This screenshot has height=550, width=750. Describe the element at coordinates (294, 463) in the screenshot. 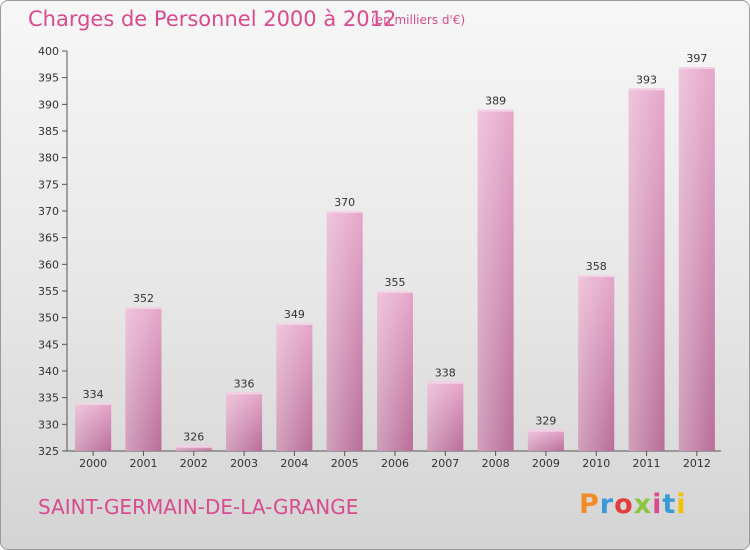

I see `x-tick-label: 2004` at that location.